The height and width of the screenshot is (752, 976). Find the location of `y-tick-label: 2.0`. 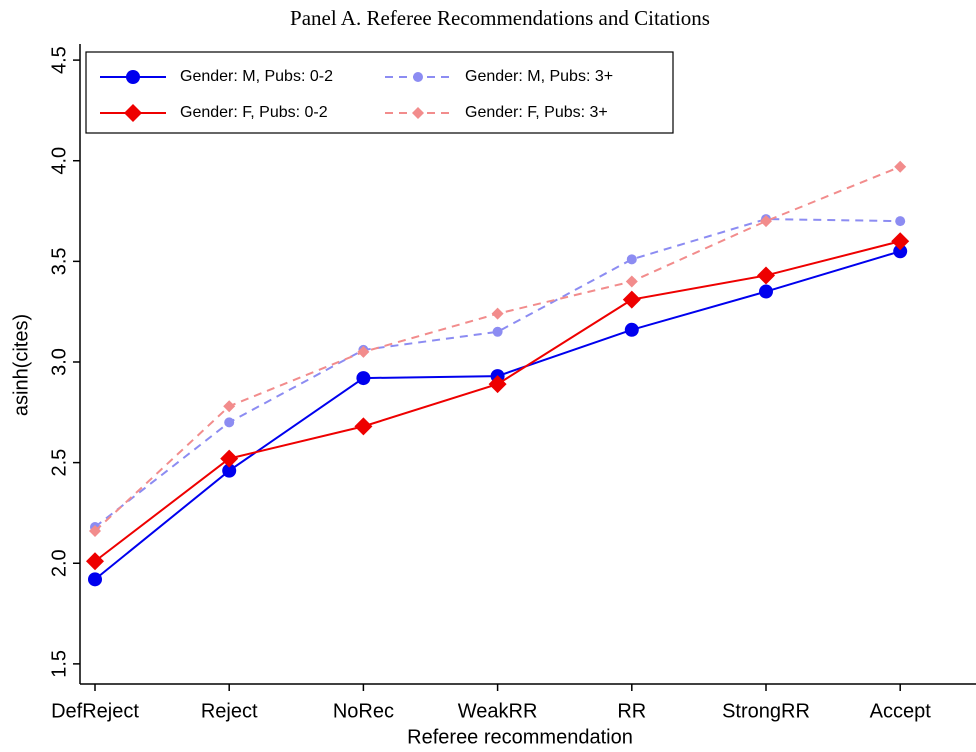

y-tick-label: 2.0 is located at coordinates (59, 563).